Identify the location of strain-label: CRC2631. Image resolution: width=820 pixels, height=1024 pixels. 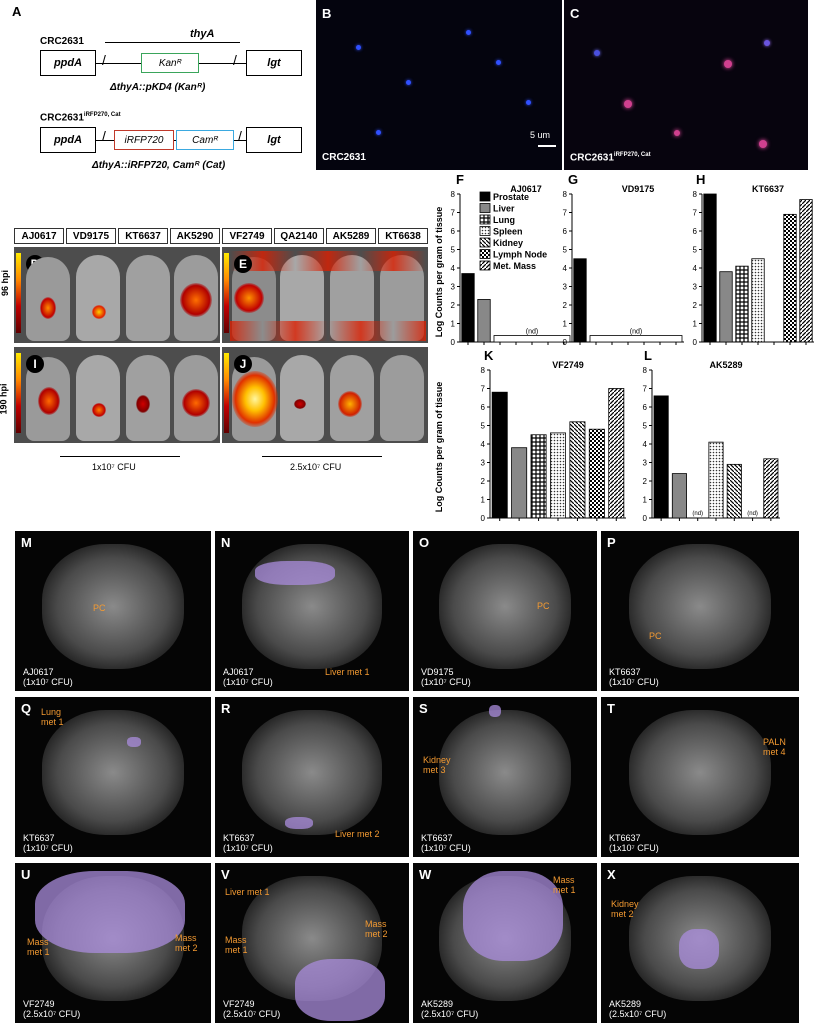
(62, 41).